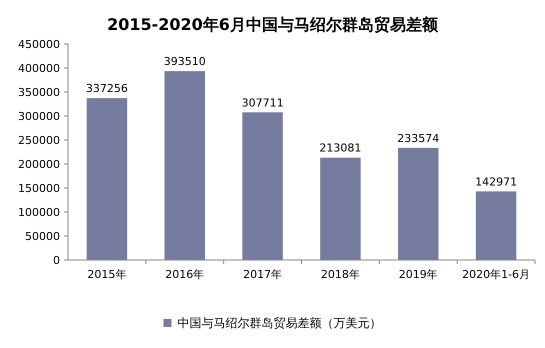  Describe the element at coordinates (39, 44) in the screenshot. I see `y-tick-label: 450000` at that location.